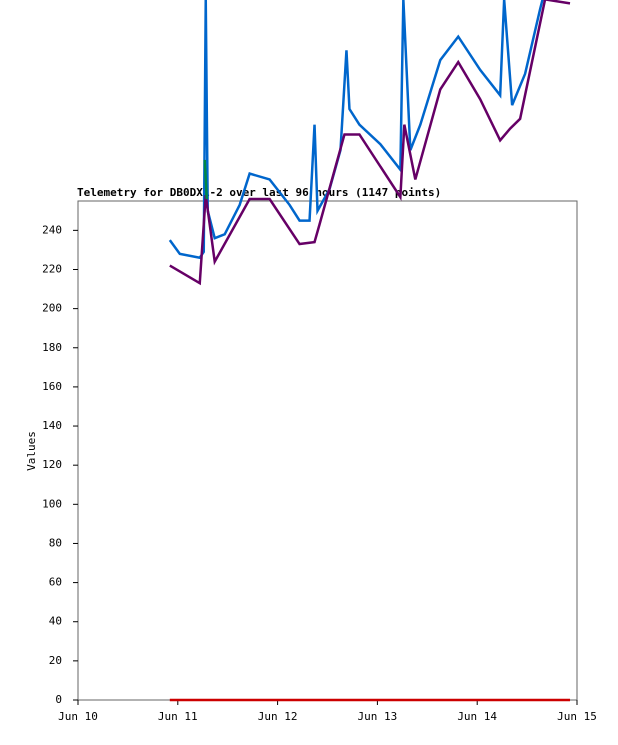 Image resolution: width=618 pixels, height=745 pixels. Describe the element at coordinates (55, 660) in the screenshot. I see `y-tick-label: 20` at that location.